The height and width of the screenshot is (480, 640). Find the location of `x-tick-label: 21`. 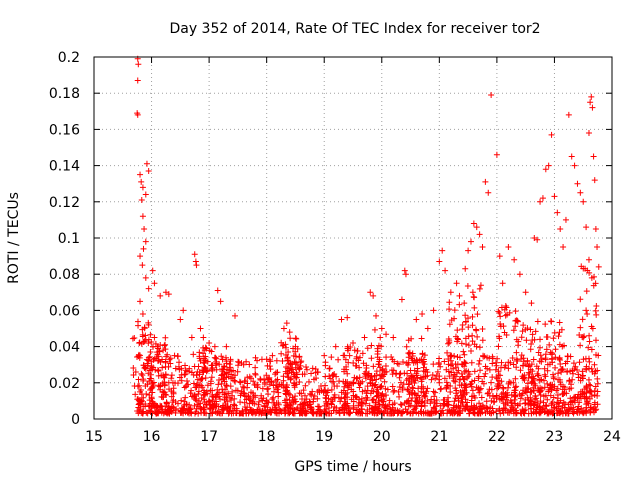

x-tick-label: 21 is located at coordinates (439, 437).